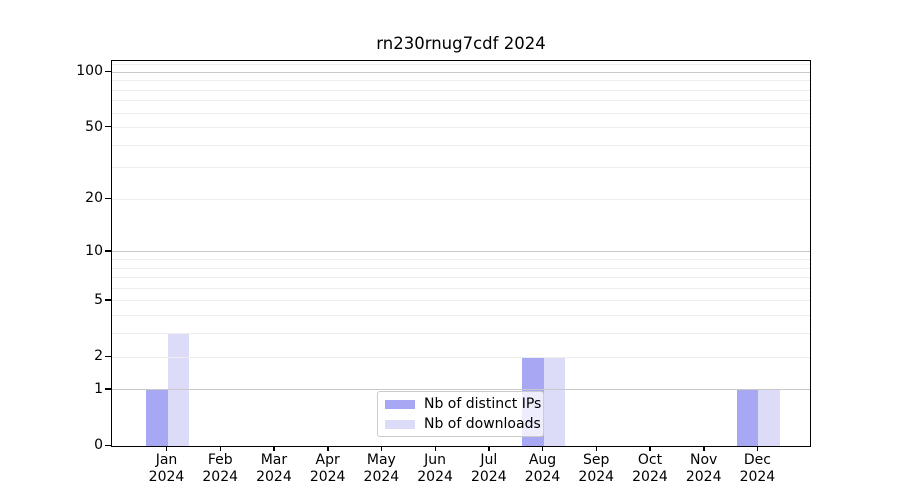  I want to click on y-tick-label: 0, so click(98, 445).